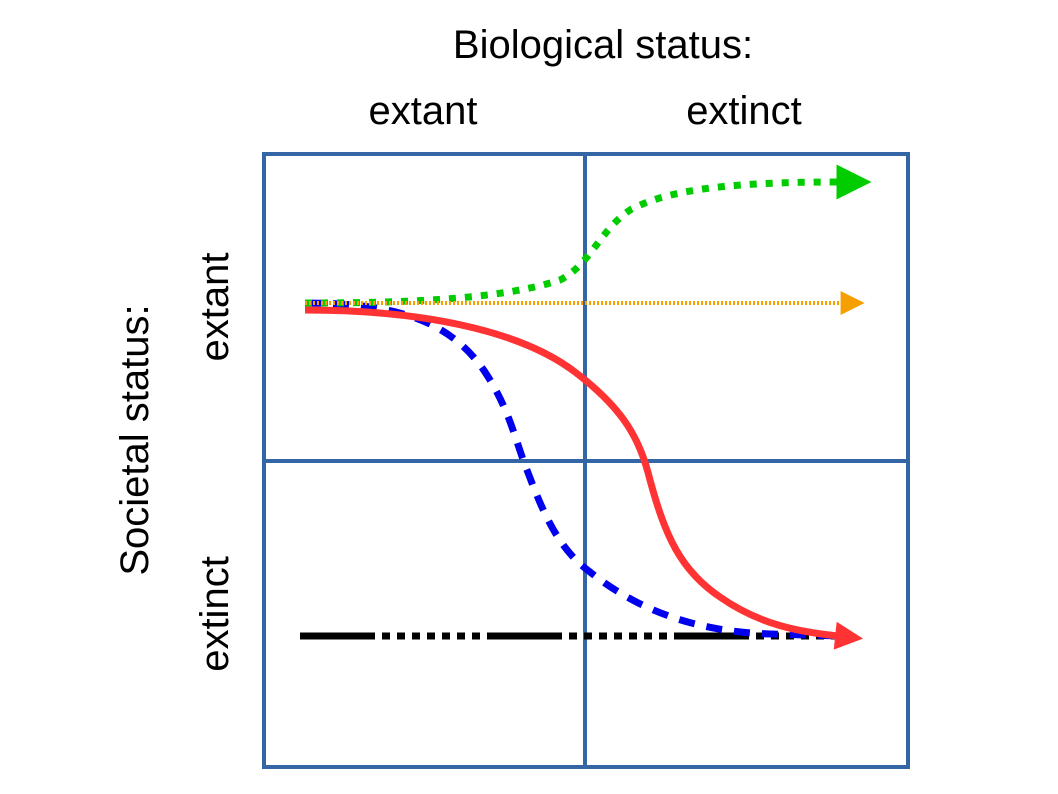 This screenshot has width=1058, height=794. I want to click on row-label-extant: extant, so click(215, 307).